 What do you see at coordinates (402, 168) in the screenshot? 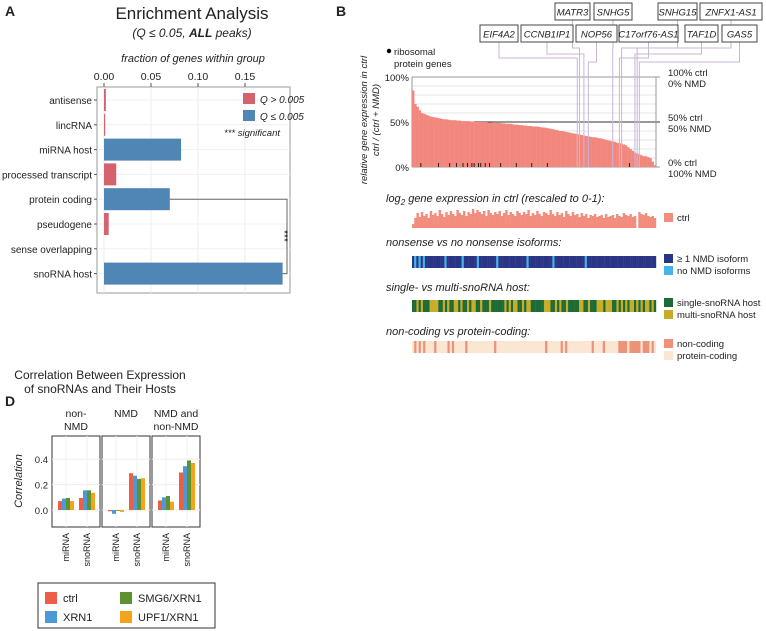
I see `y-tick-label: 0%` at bounding box center [402, 168].